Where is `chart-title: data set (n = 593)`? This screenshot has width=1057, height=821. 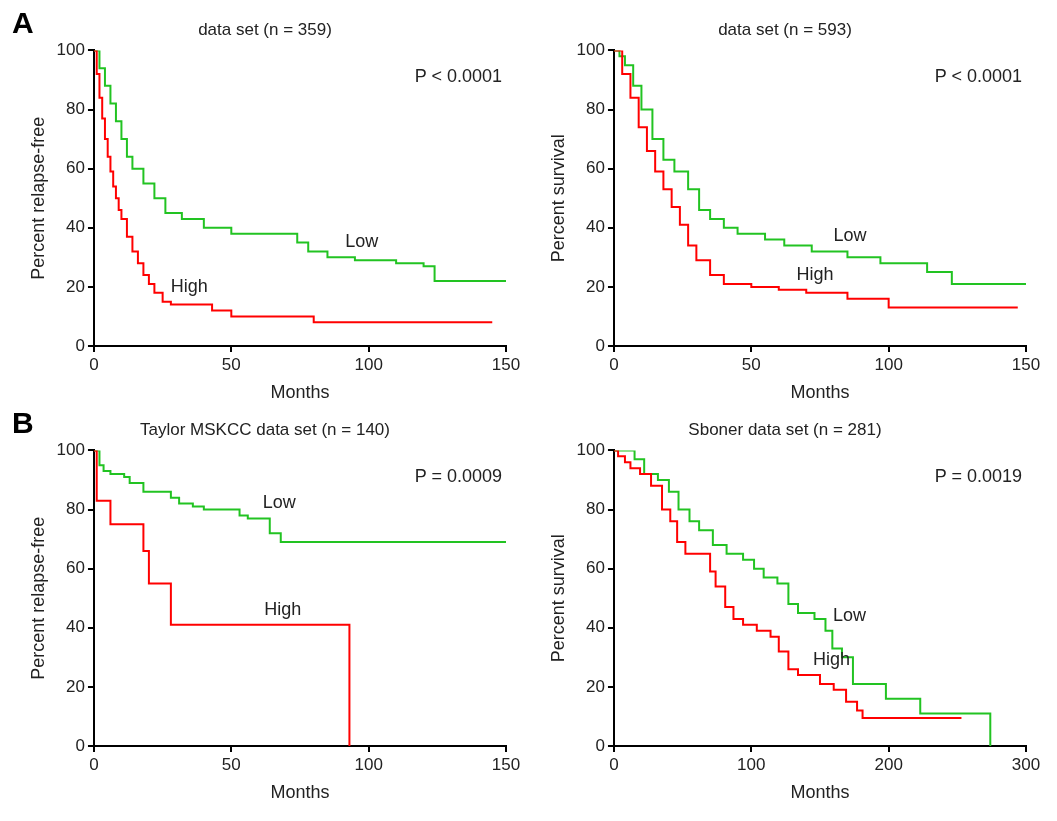
chart-title: data set (n = 593) is located at coordinates (785, 29).